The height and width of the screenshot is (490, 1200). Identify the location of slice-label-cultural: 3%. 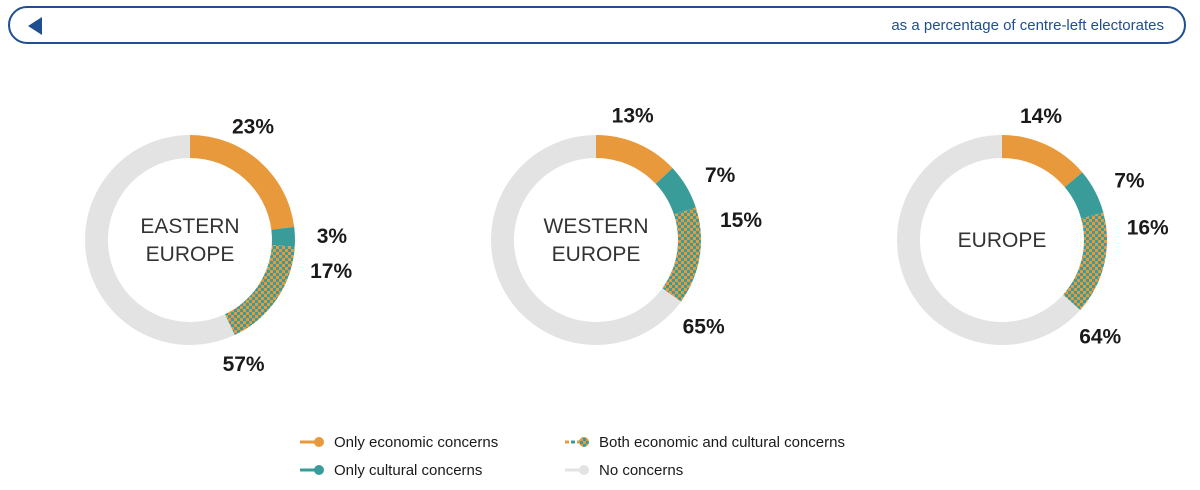
(332, 236).